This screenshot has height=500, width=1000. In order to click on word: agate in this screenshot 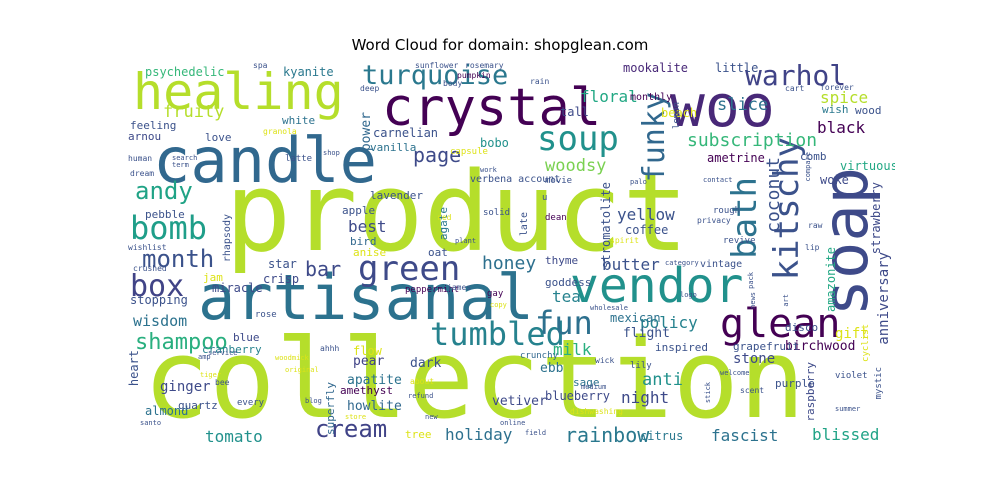, I will do `click(443, 224)`.